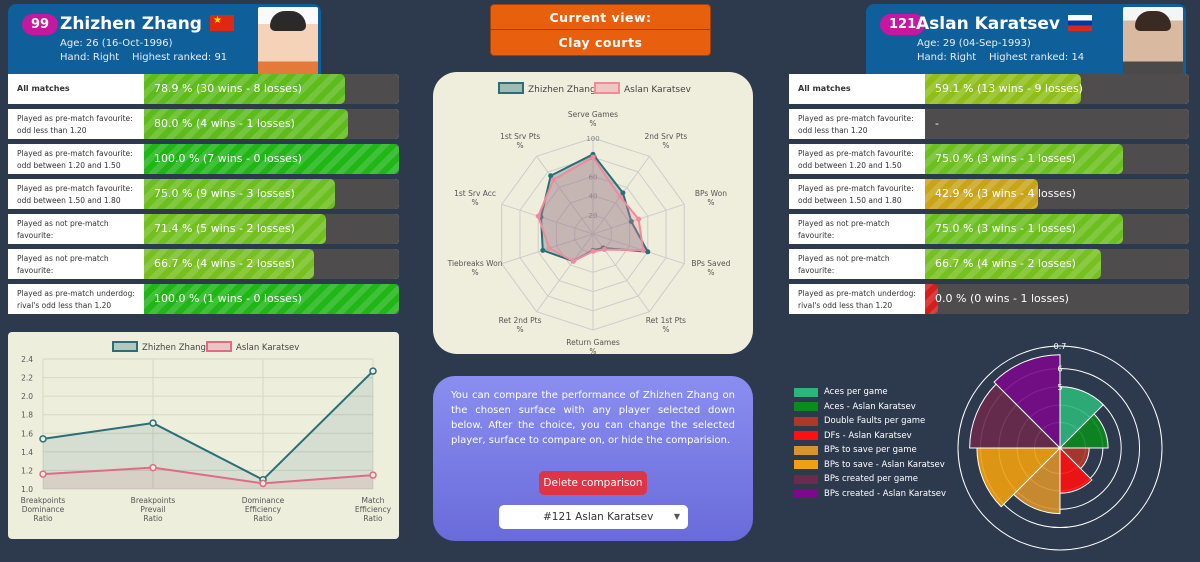 This screenshot has width=1200, height=562. I want to click on stat-value: 42.9 % (3 wins - 4 losses), so click(1005, 193).